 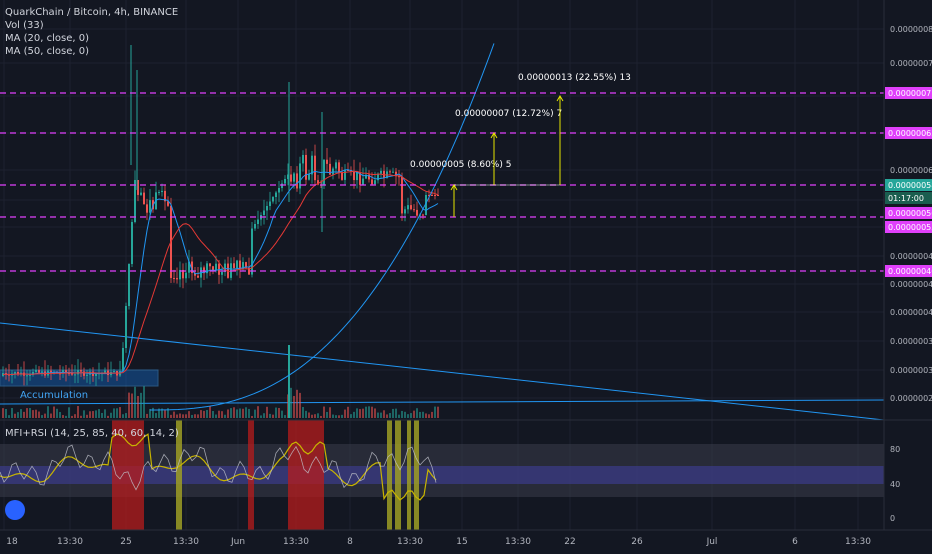 What do you see at coordinates (350, 542) in the screenshot?
I see `date-tick-label: 8` at bounding box center [350, 542].